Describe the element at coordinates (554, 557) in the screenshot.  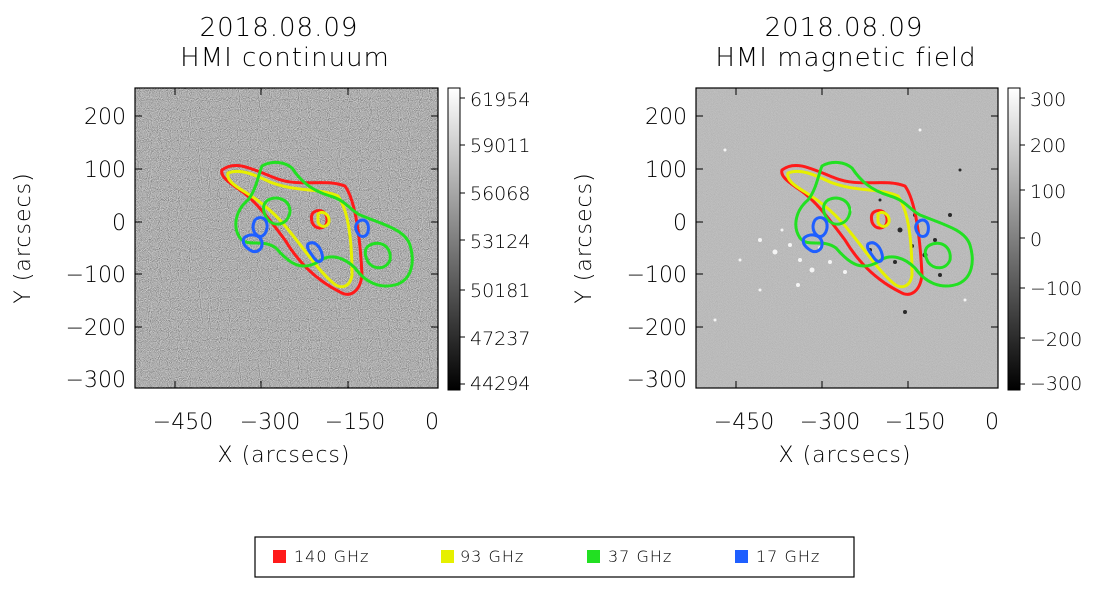
I see `legend: 140 GHz 93 GHz 37 GHz 17 GHz` at that location.